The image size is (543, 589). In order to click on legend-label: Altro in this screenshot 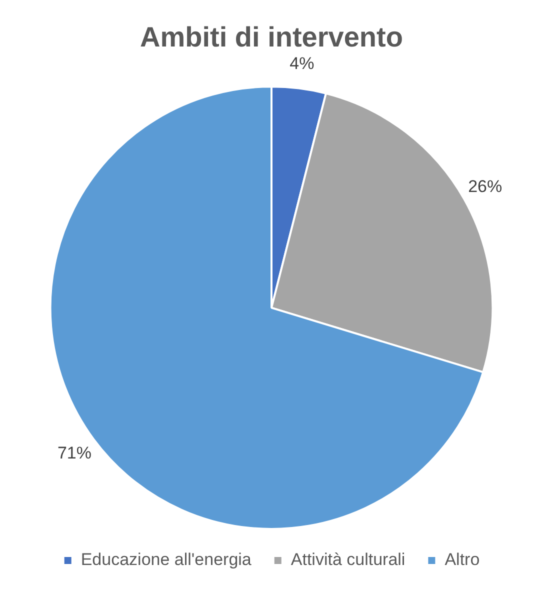, I will do `click(462, 560)`.